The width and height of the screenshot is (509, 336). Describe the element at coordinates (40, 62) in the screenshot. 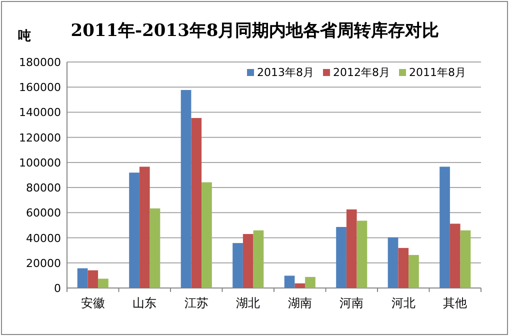

I see `y-tick-label: 180000` at that location.